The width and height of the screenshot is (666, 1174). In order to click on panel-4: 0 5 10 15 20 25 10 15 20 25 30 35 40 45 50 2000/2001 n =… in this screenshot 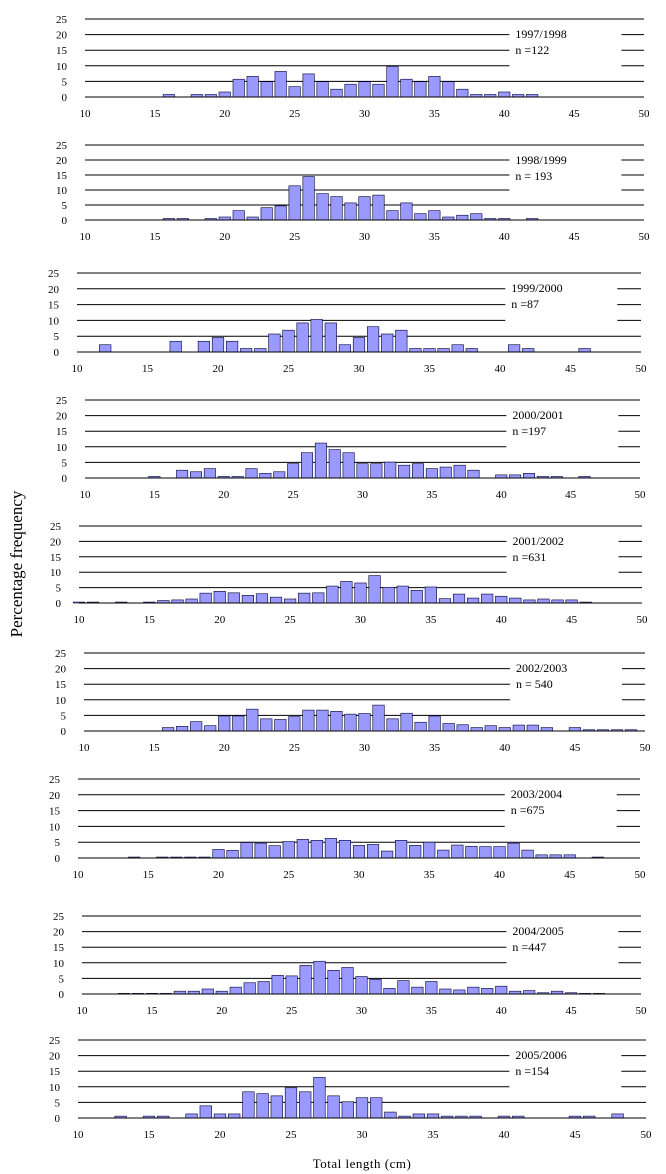, I will do `click(351, 448)`.